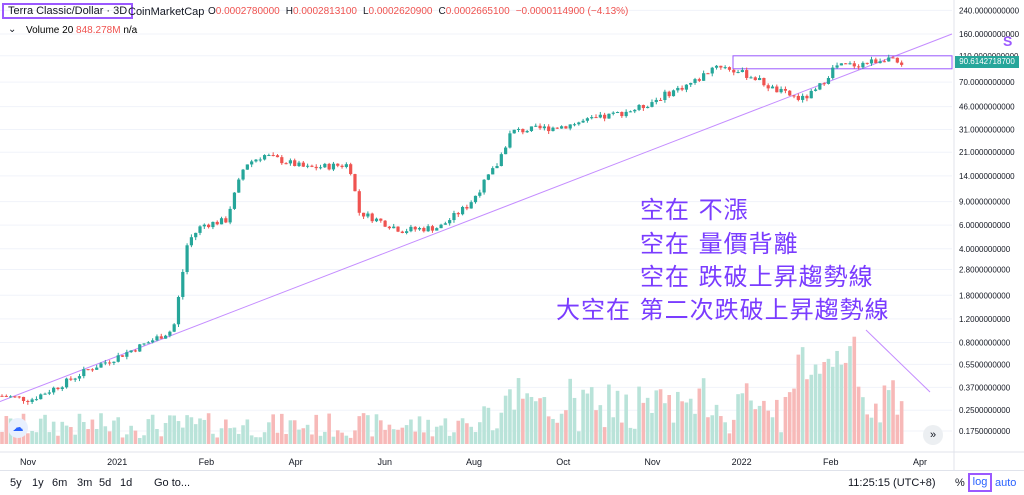 The width and height of the screenshot is (1024, 495). What do you see at coordinates (1006, 483) in the screenshot?
I see `auto-toggle: auto` at bounding box center [1006, 483].